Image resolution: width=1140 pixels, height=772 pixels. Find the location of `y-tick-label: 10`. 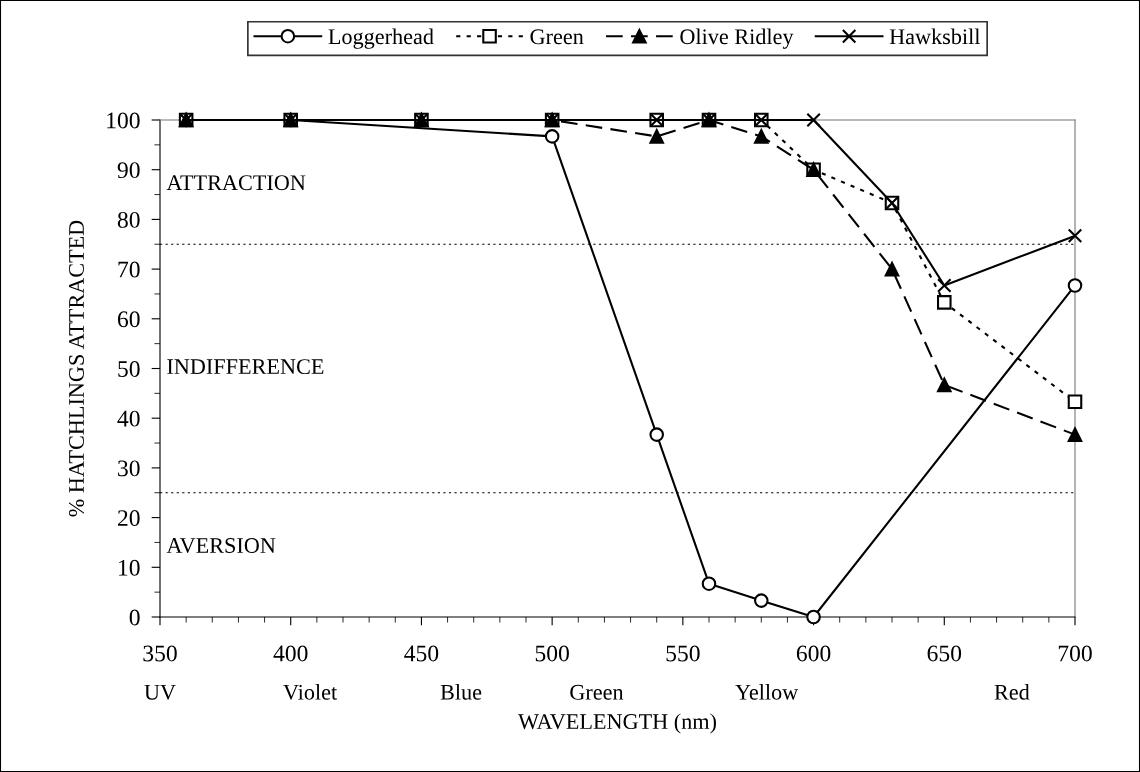

y-tick-label: 10 is located at coordinates (129, 567).